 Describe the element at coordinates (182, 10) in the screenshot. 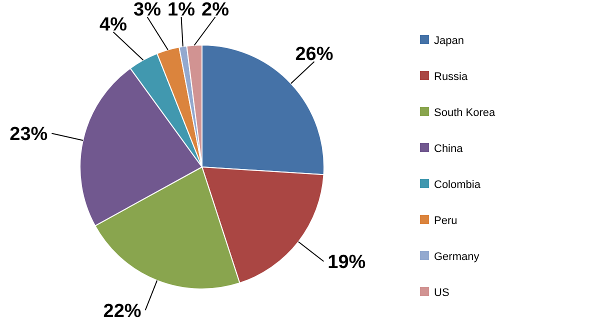

I see `data-label: 1%` at that location.